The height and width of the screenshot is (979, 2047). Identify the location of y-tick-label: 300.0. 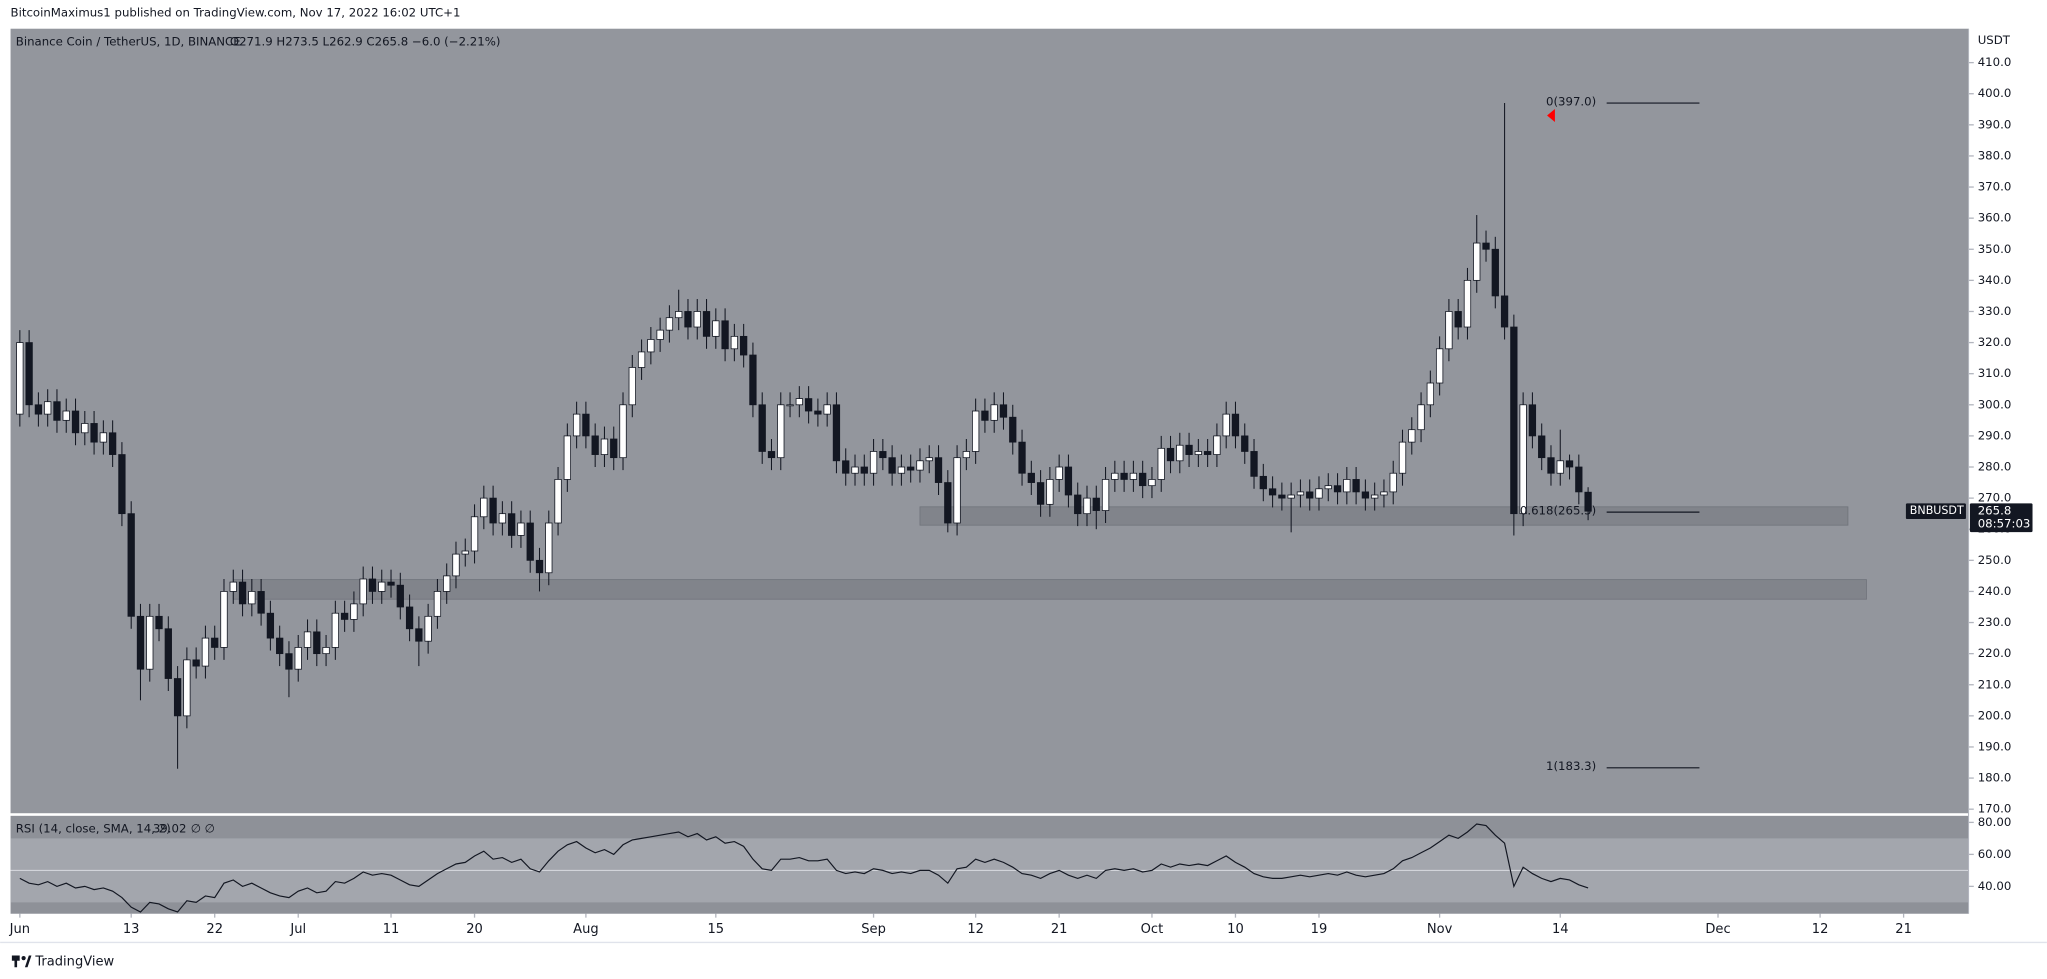
(1995, 404).